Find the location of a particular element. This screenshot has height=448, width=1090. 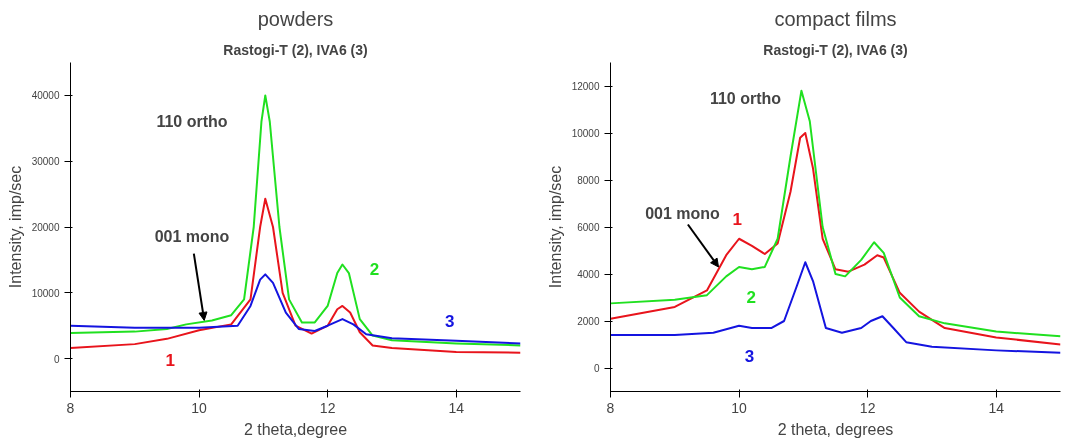

y-tick-label: 6000 is located at coordinates (588, 227).